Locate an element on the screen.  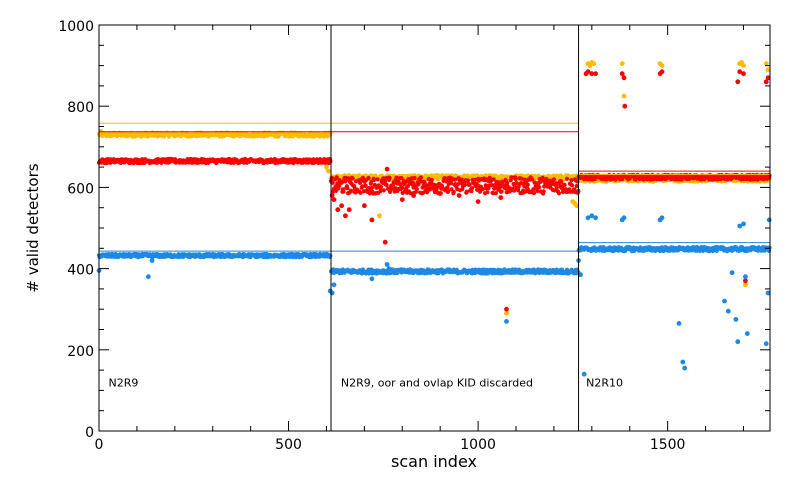
y-tick-label: 1000 is located at coordinates (76, 27).